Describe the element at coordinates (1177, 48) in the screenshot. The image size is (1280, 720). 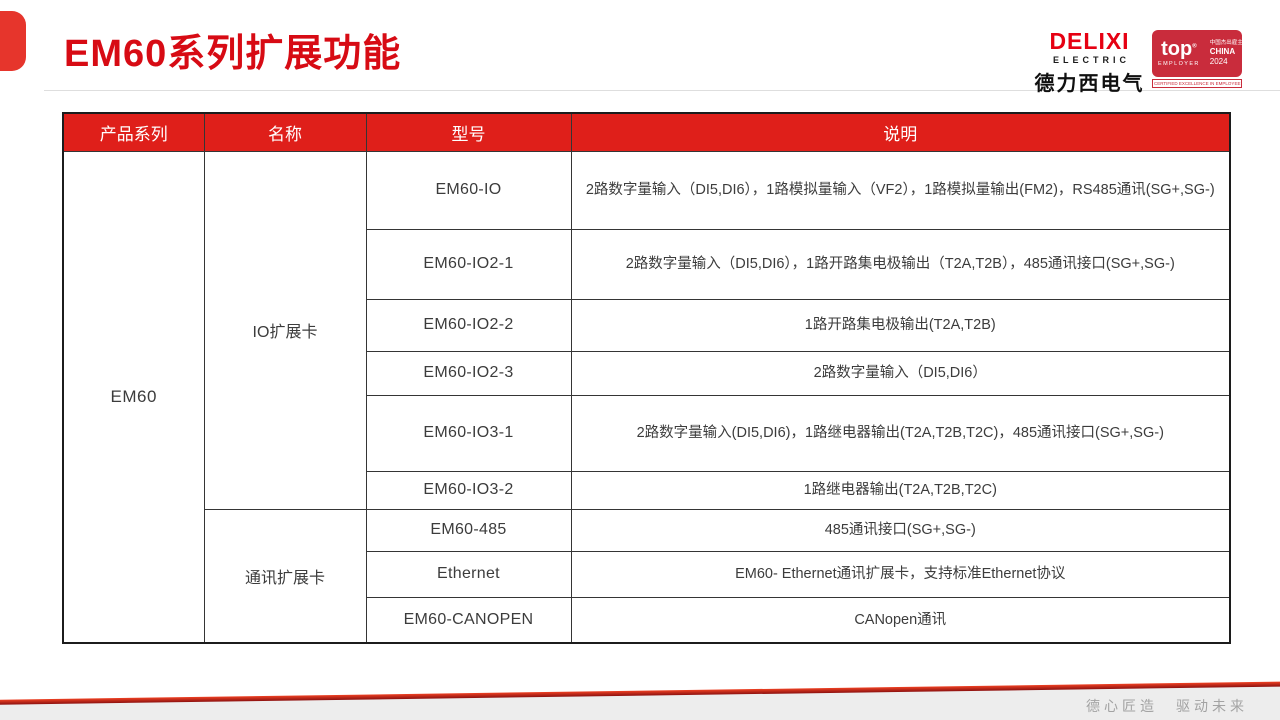
I see `top-employer-word: top` at that location.